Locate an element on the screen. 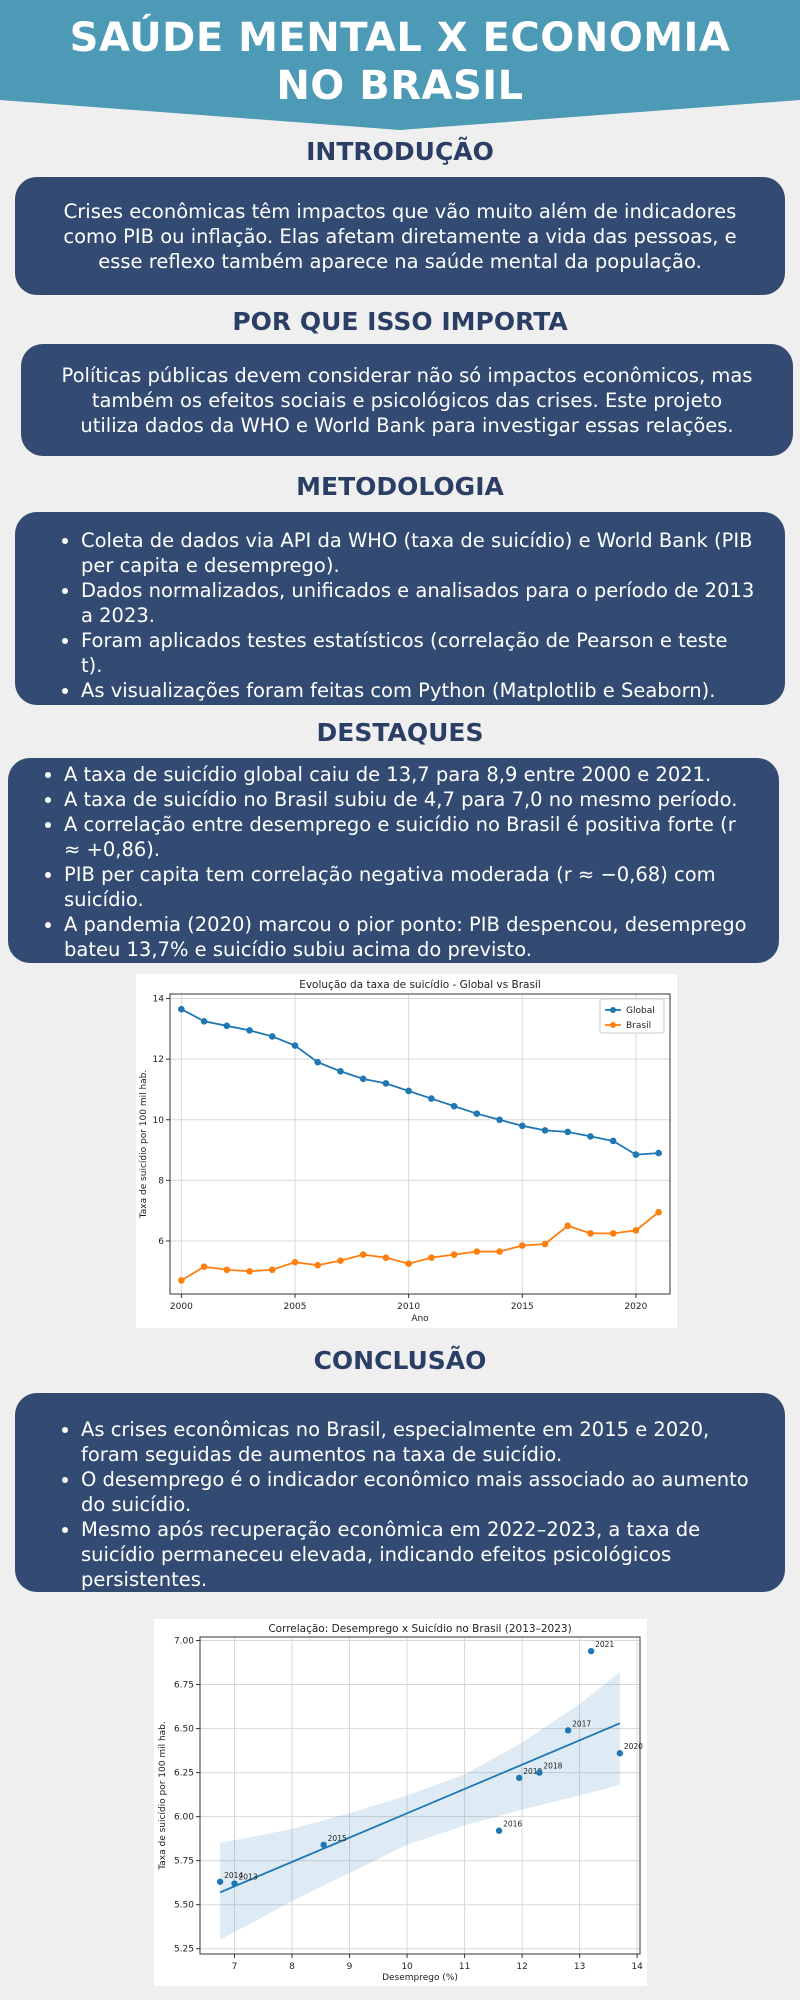  y-tick-label: 10 is located at coordinates (159, 1121).